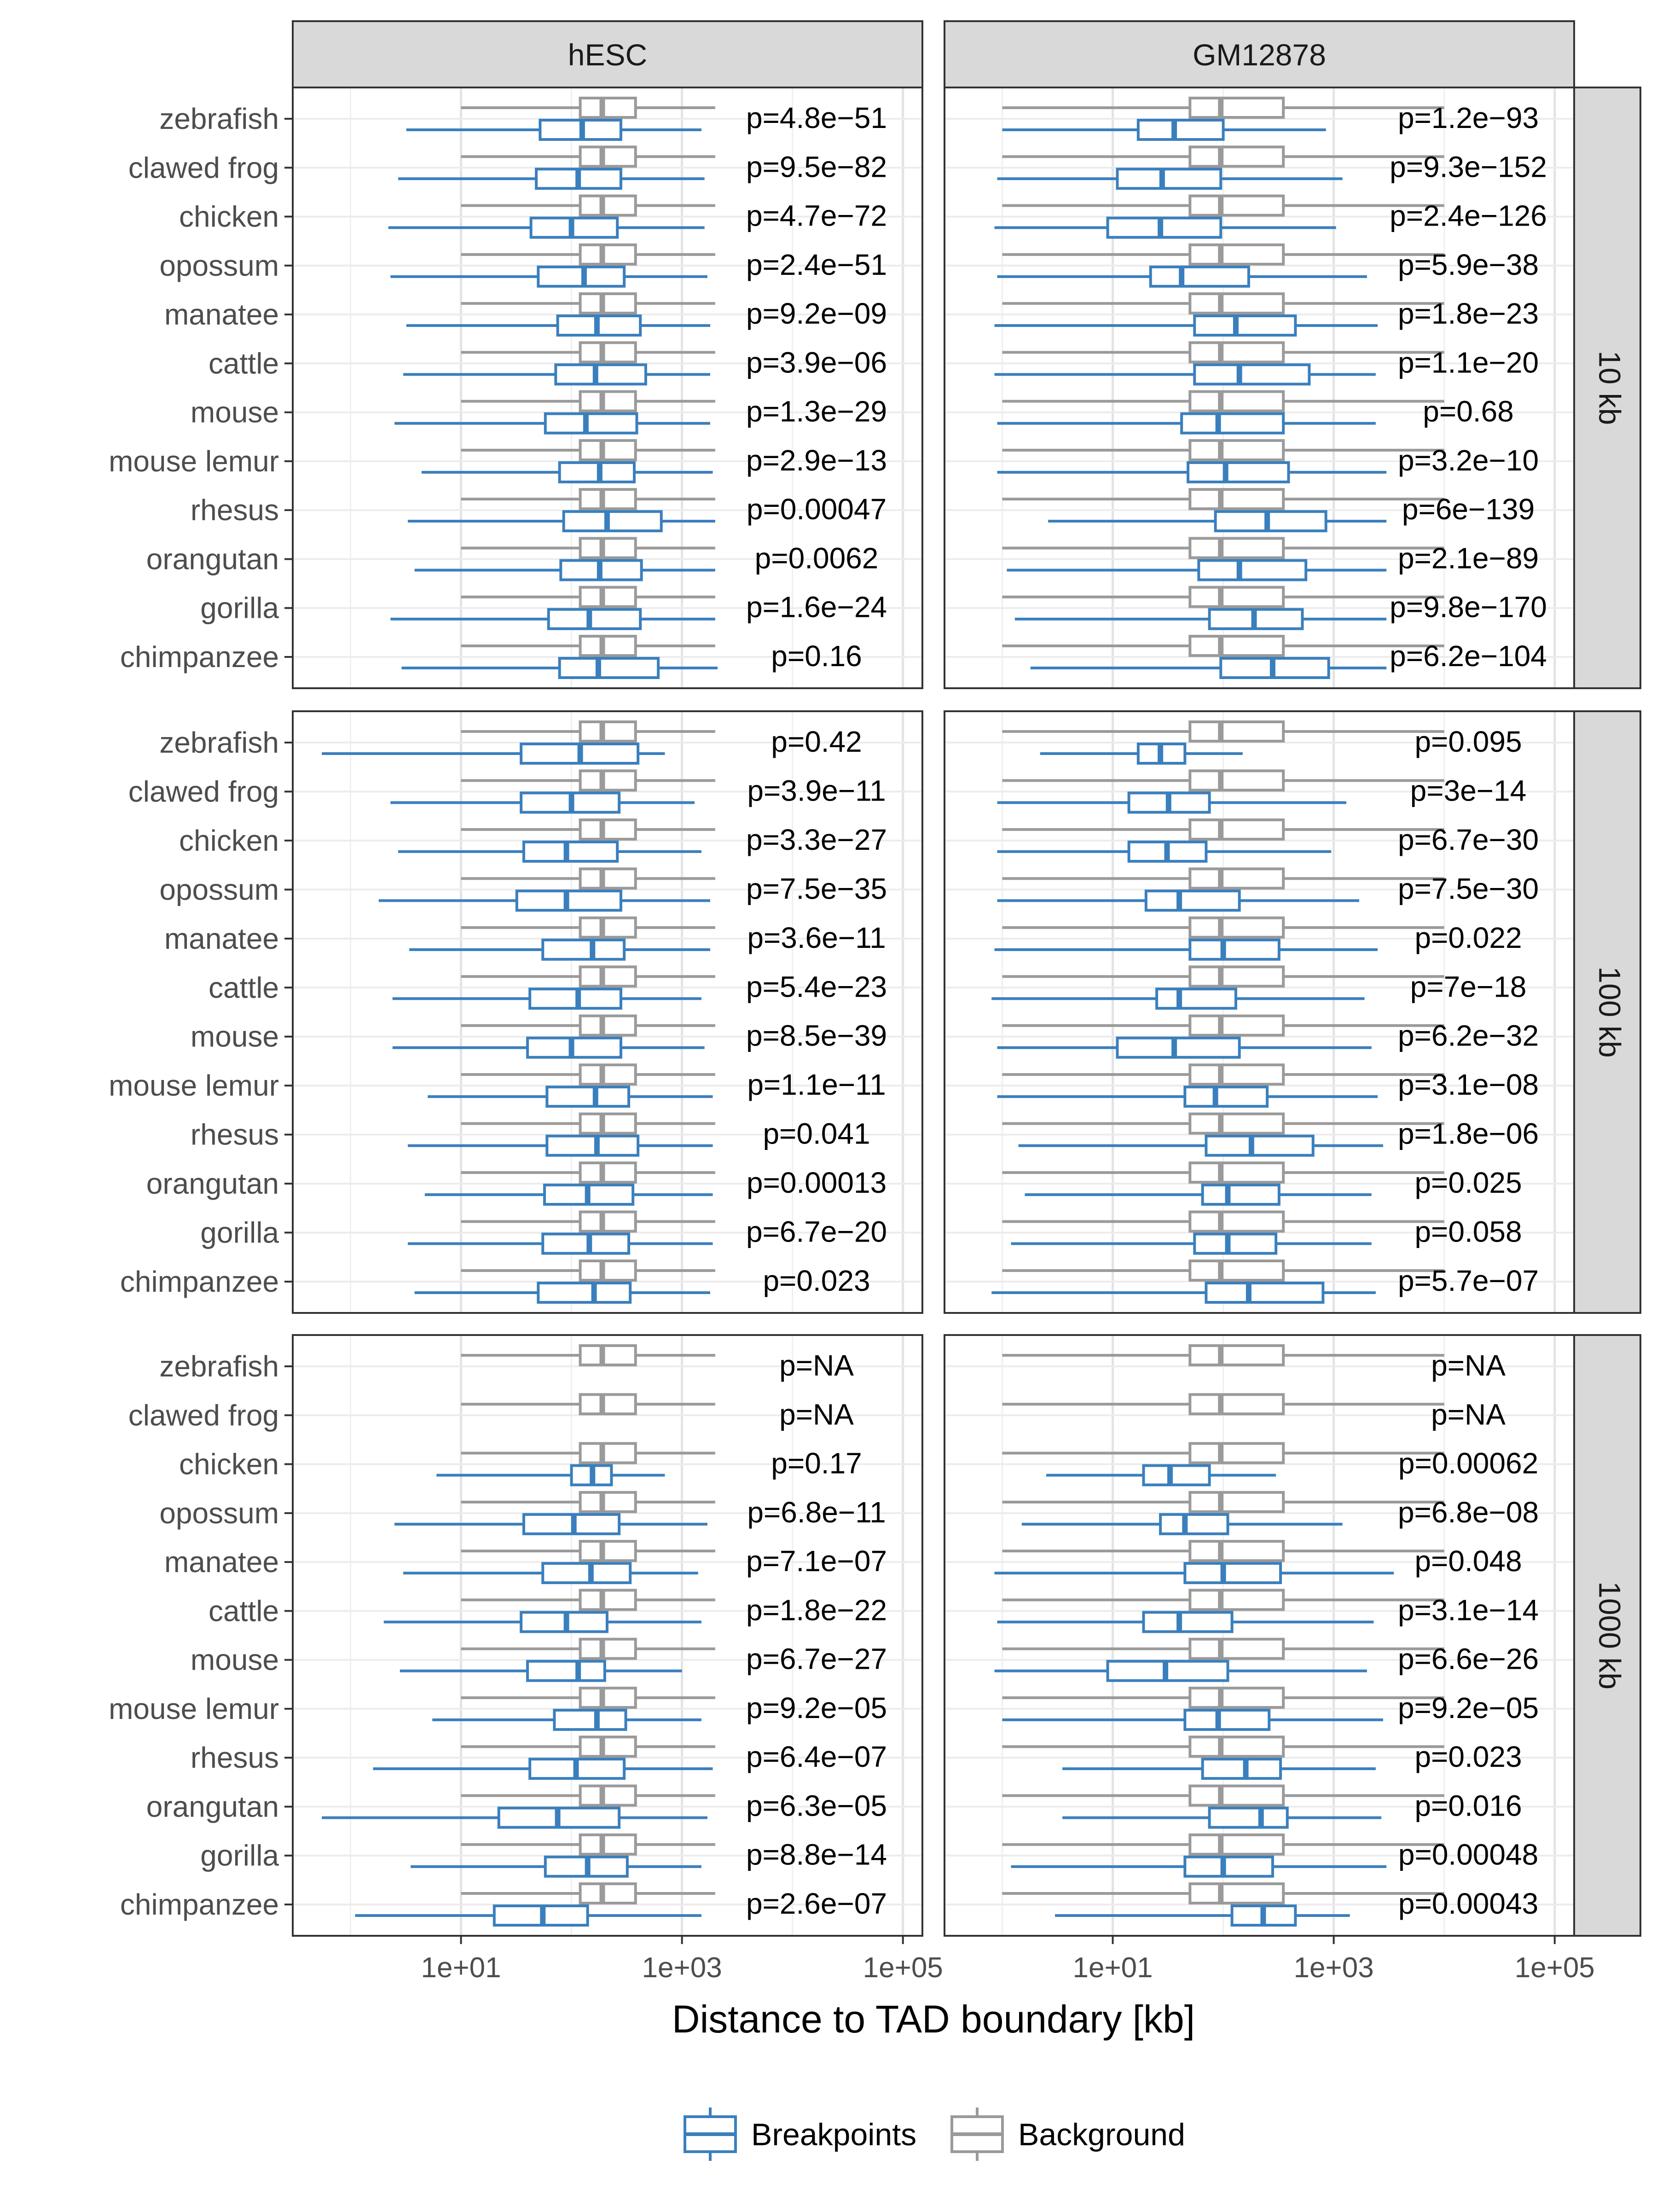  What do you see at coordinates (1468, 461) in the screenshot?
I see `p-value-label: p=3.2e−10` at bounding box center [1468, 461].